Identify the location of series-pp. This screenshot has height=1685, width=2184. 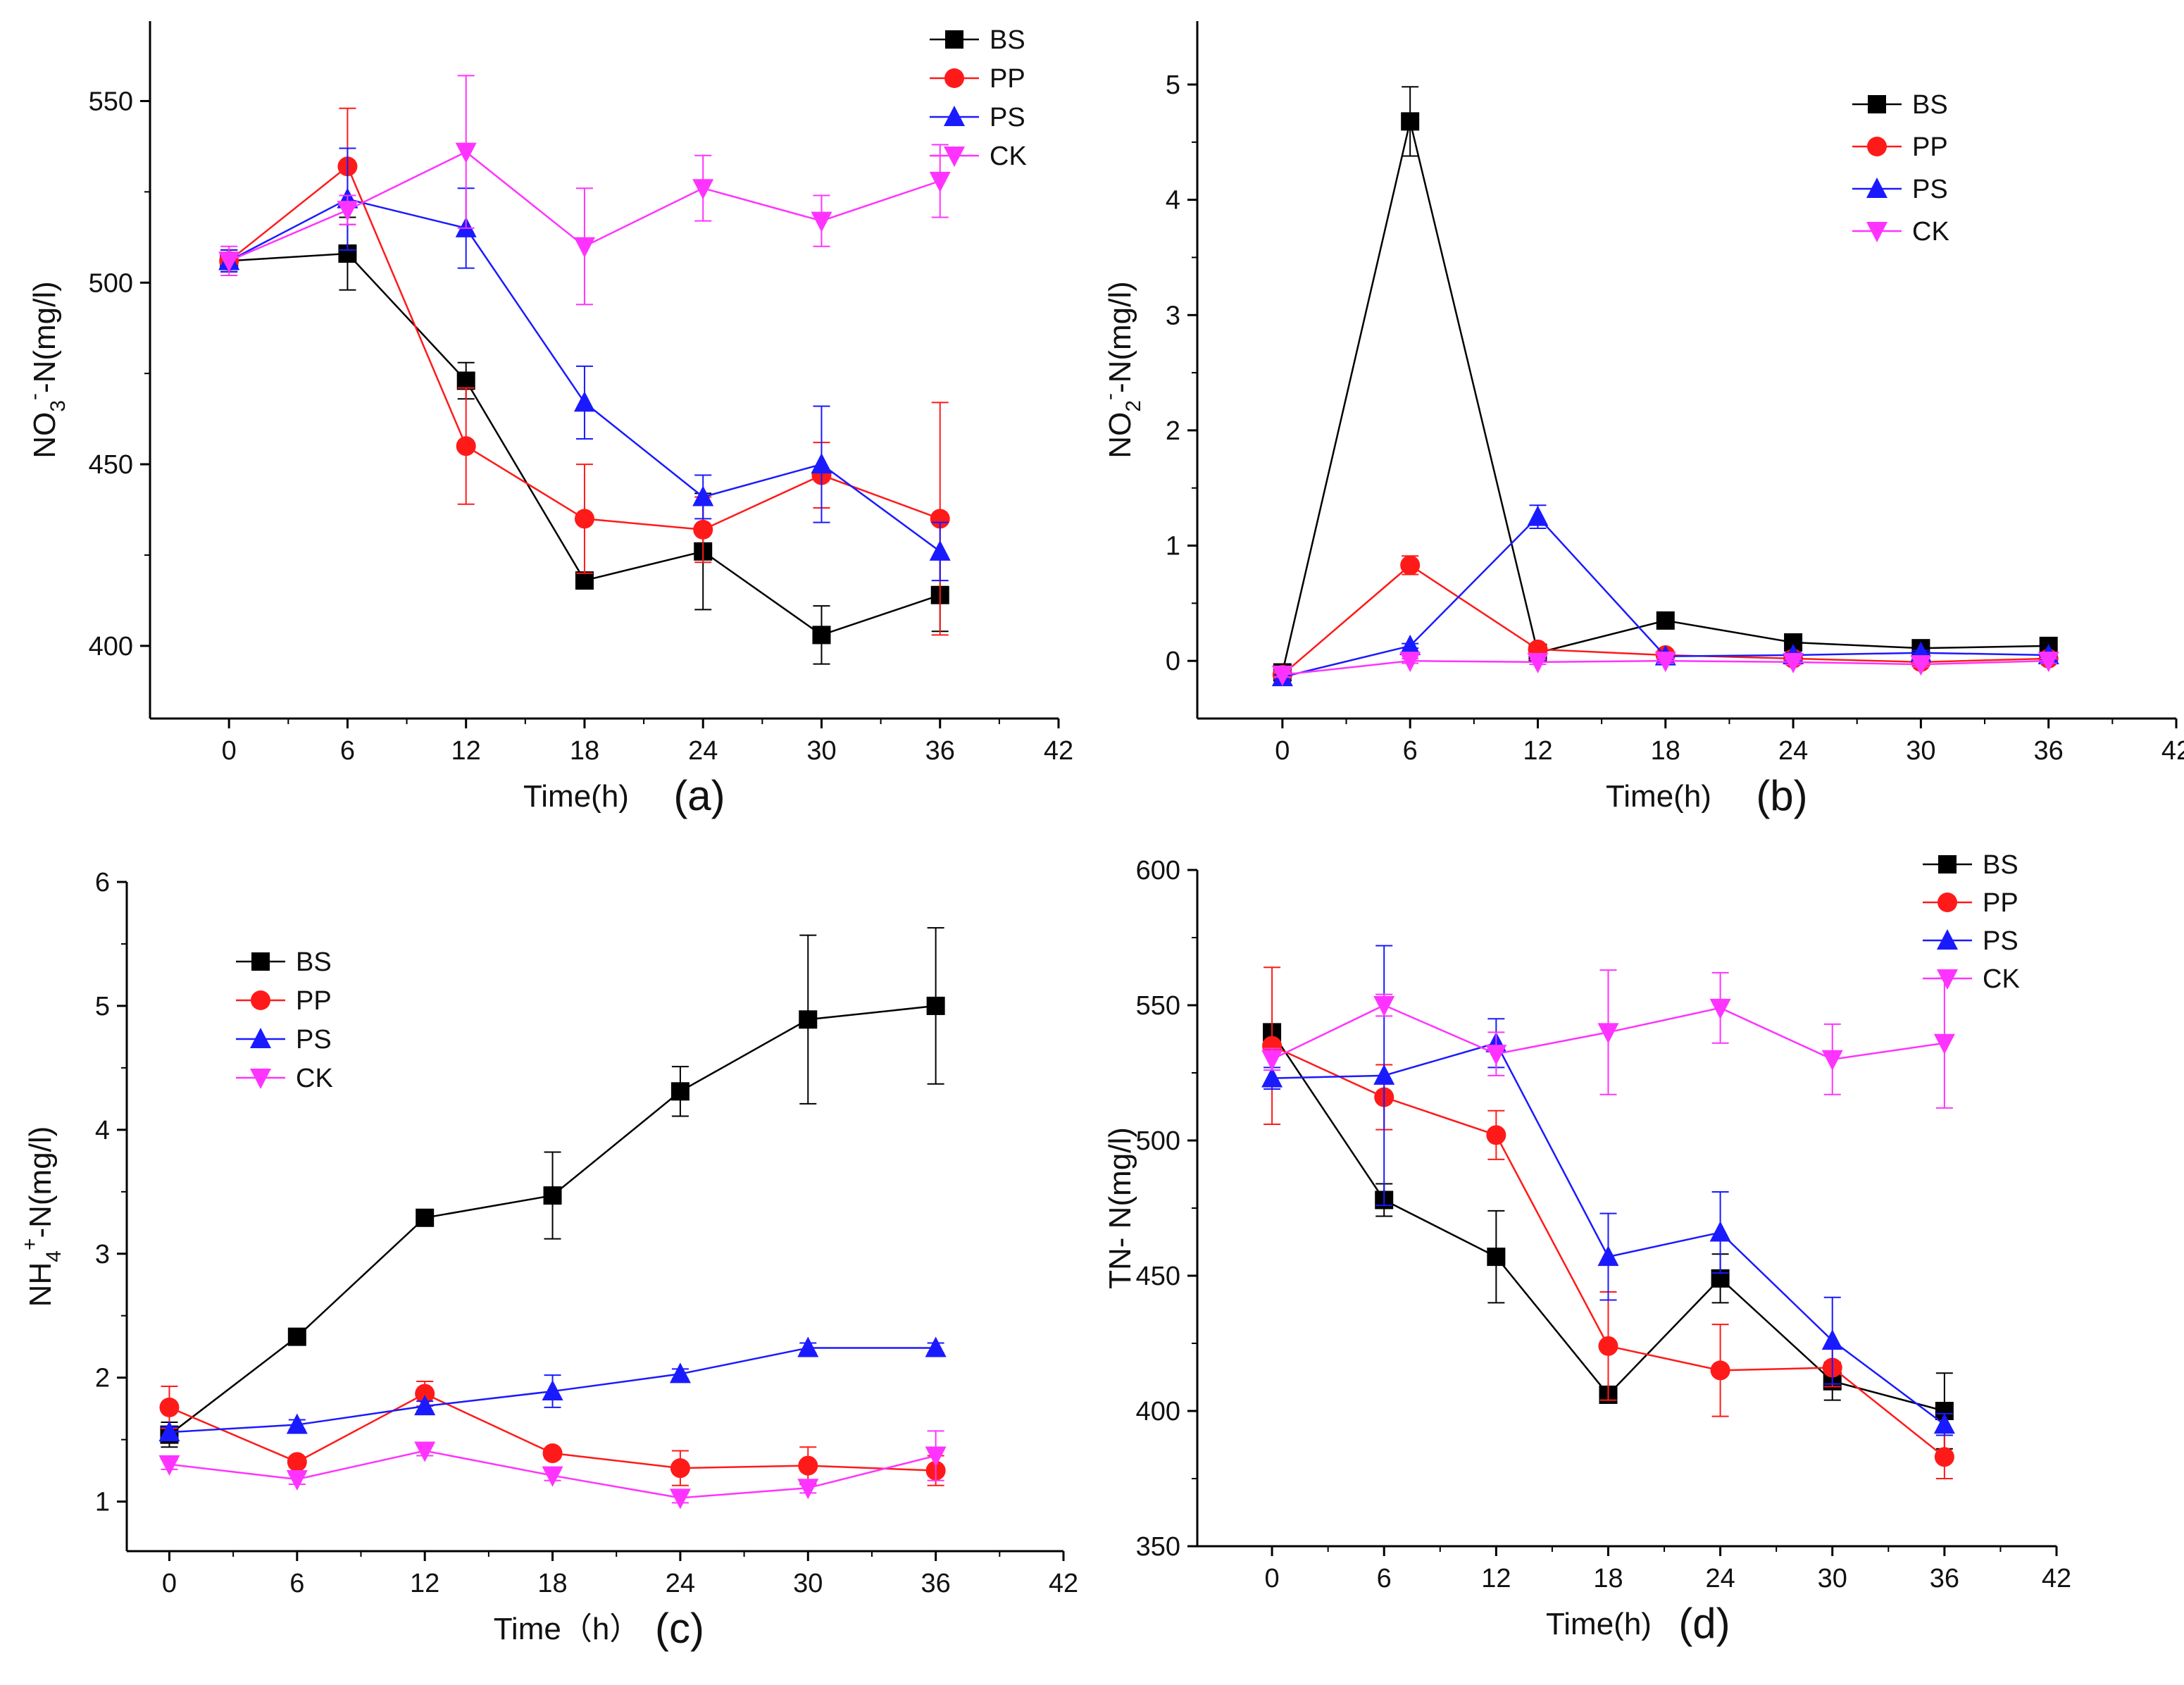
(552, 1433).